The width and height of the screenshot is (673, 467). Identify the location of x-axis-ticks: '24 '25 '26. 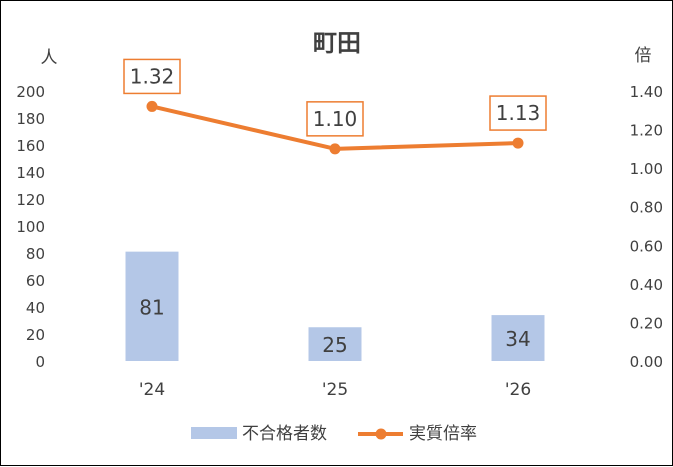
(335, 390).